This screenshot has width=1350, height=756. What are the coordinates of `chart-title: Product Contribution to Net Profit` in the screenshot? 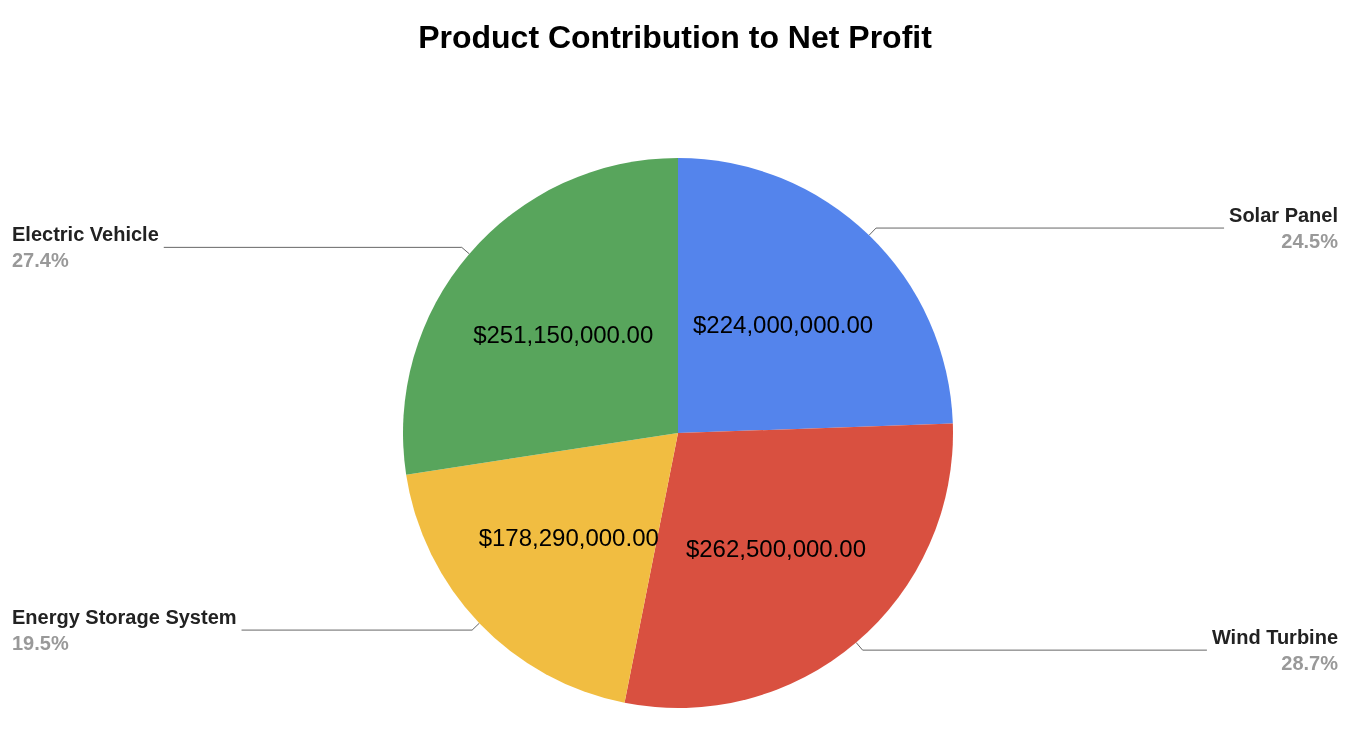 It's located at (675, 37).